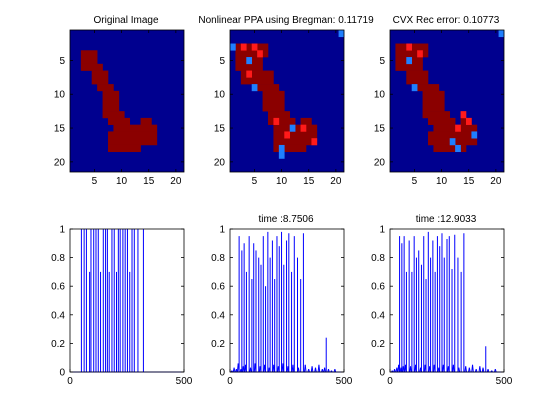  Describe the element at coordinates (446, 219) in the screenshot. I see `panel-title-time-2: time :12.9033` at that location.